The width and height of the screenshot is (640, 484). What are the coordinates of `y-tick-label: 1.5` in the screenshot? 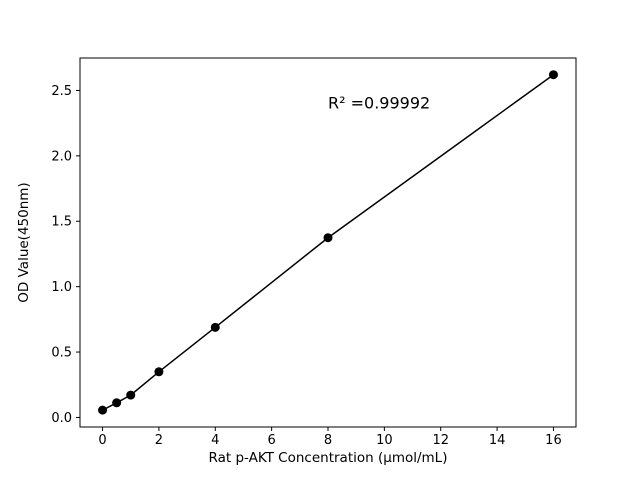 It's located at (61, 222).